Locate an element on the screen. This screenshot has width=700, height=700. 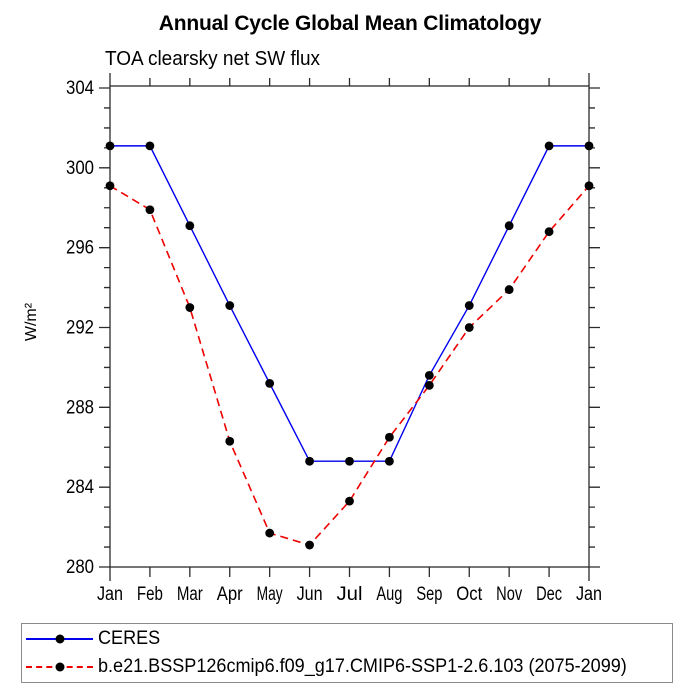
x-tick-label: Feb is located at coordinates (150, 594).